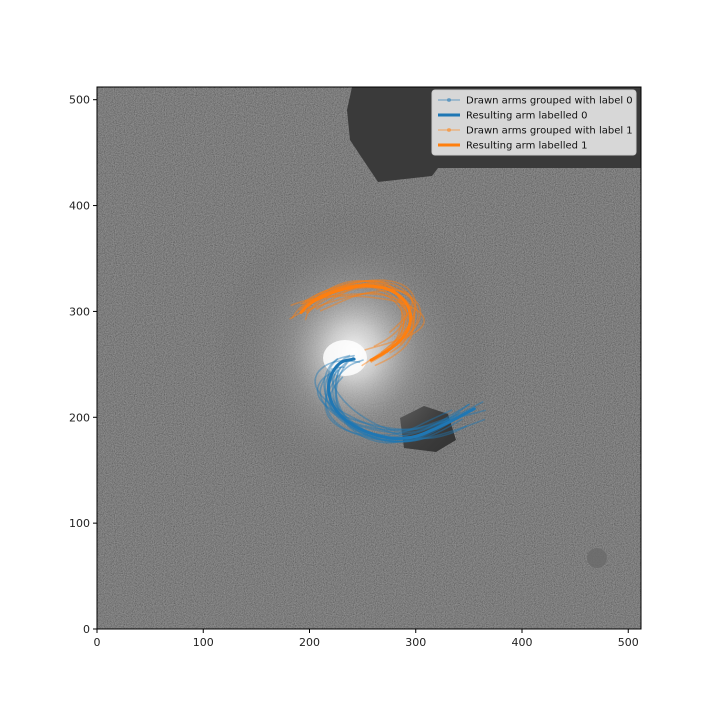  I want to click on y-tick-label: 400, so click(79, 206).